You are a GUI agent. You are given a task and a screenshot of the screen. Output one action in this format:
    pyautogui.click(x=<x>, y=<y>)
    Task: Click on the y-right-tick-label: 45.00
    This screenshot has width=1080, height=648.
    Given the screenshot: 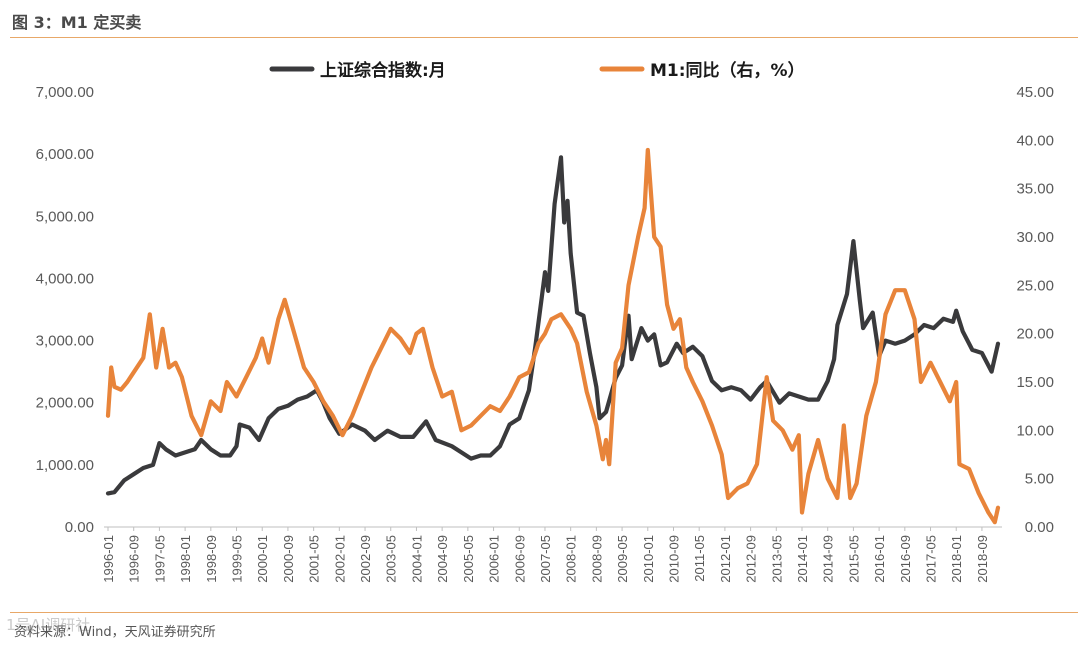 What is the action you would take?
    pyautogui.click(x=1035, y=92)
    